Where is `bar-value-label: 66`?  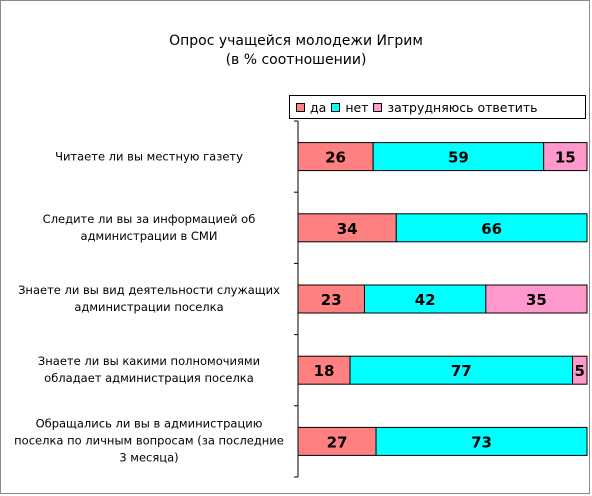 bar-value-label: 66 is located at coordinates (491, 229).